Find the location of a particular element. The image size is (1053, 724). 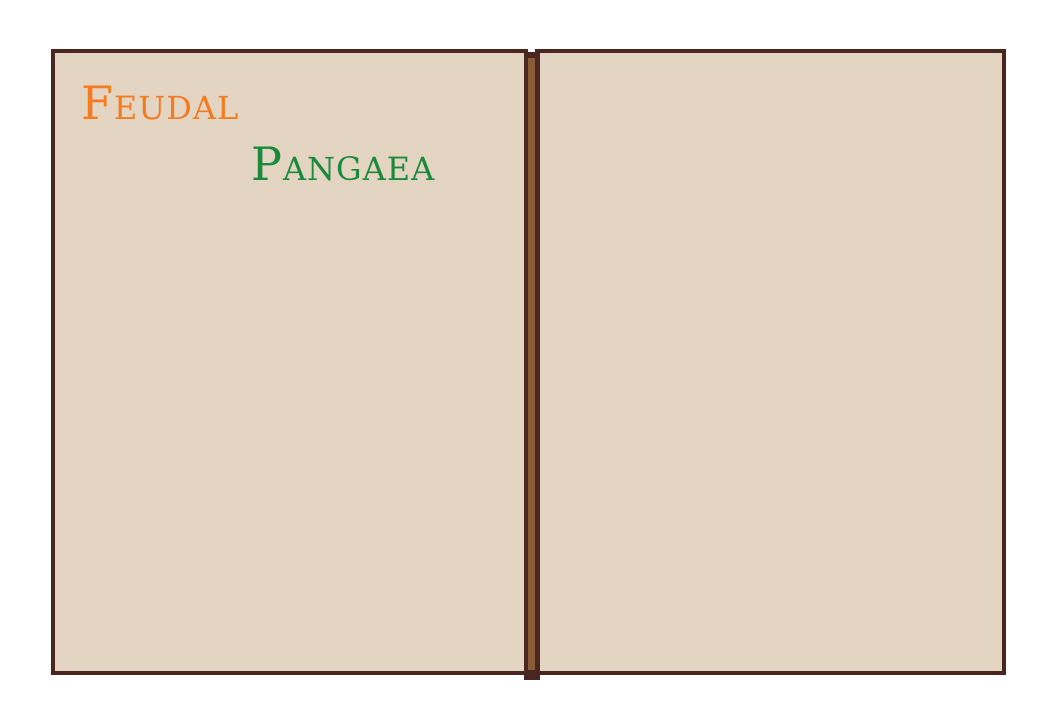

title-feudal: Feudal is located at coordinates (160, 103).